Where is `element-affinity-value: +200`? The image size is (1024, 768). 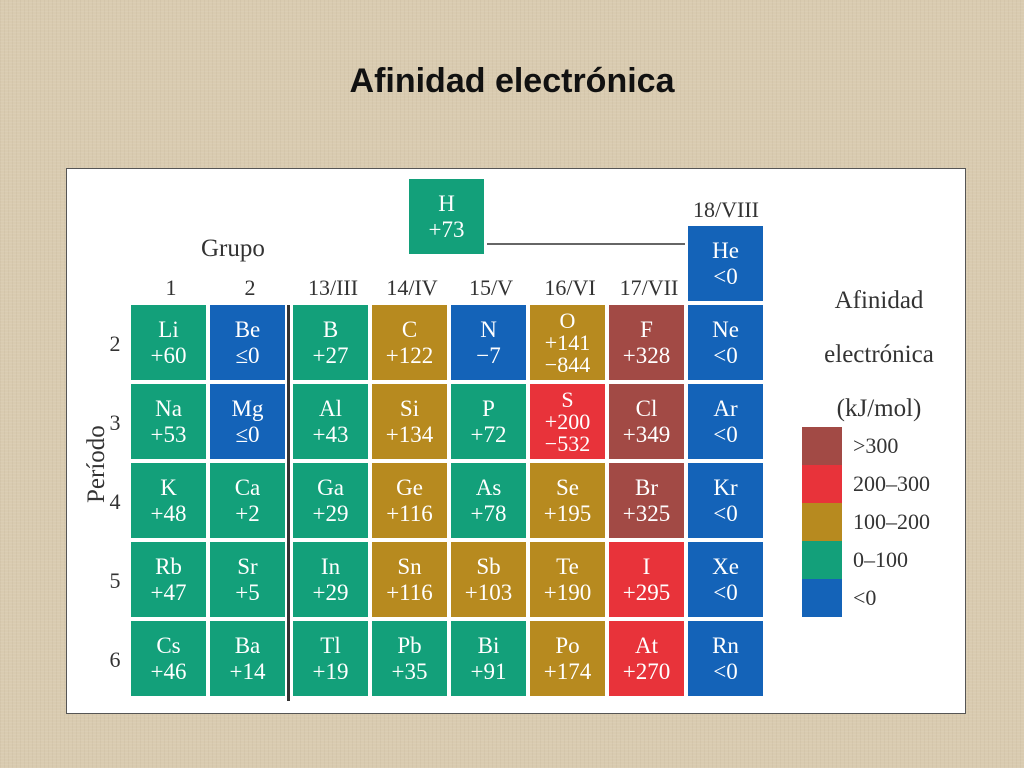 element-affinity-value: +200 is located at coordinates (567, 421).